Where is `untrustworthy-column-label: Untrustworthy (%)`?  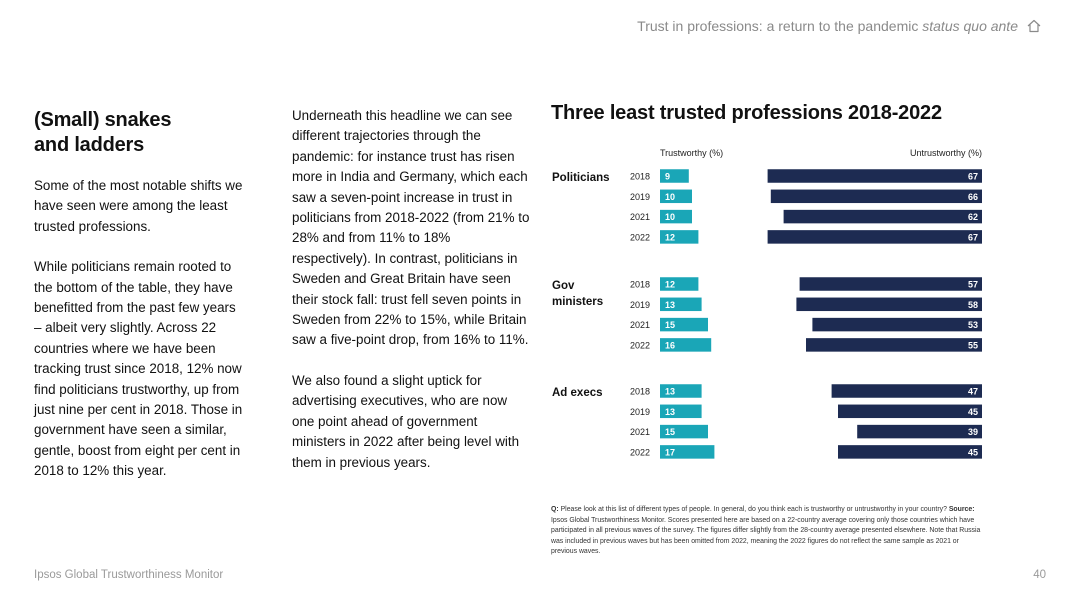 untrustworthy-column-label: Untrustworthy (%) is located at coordinates (946, 153).